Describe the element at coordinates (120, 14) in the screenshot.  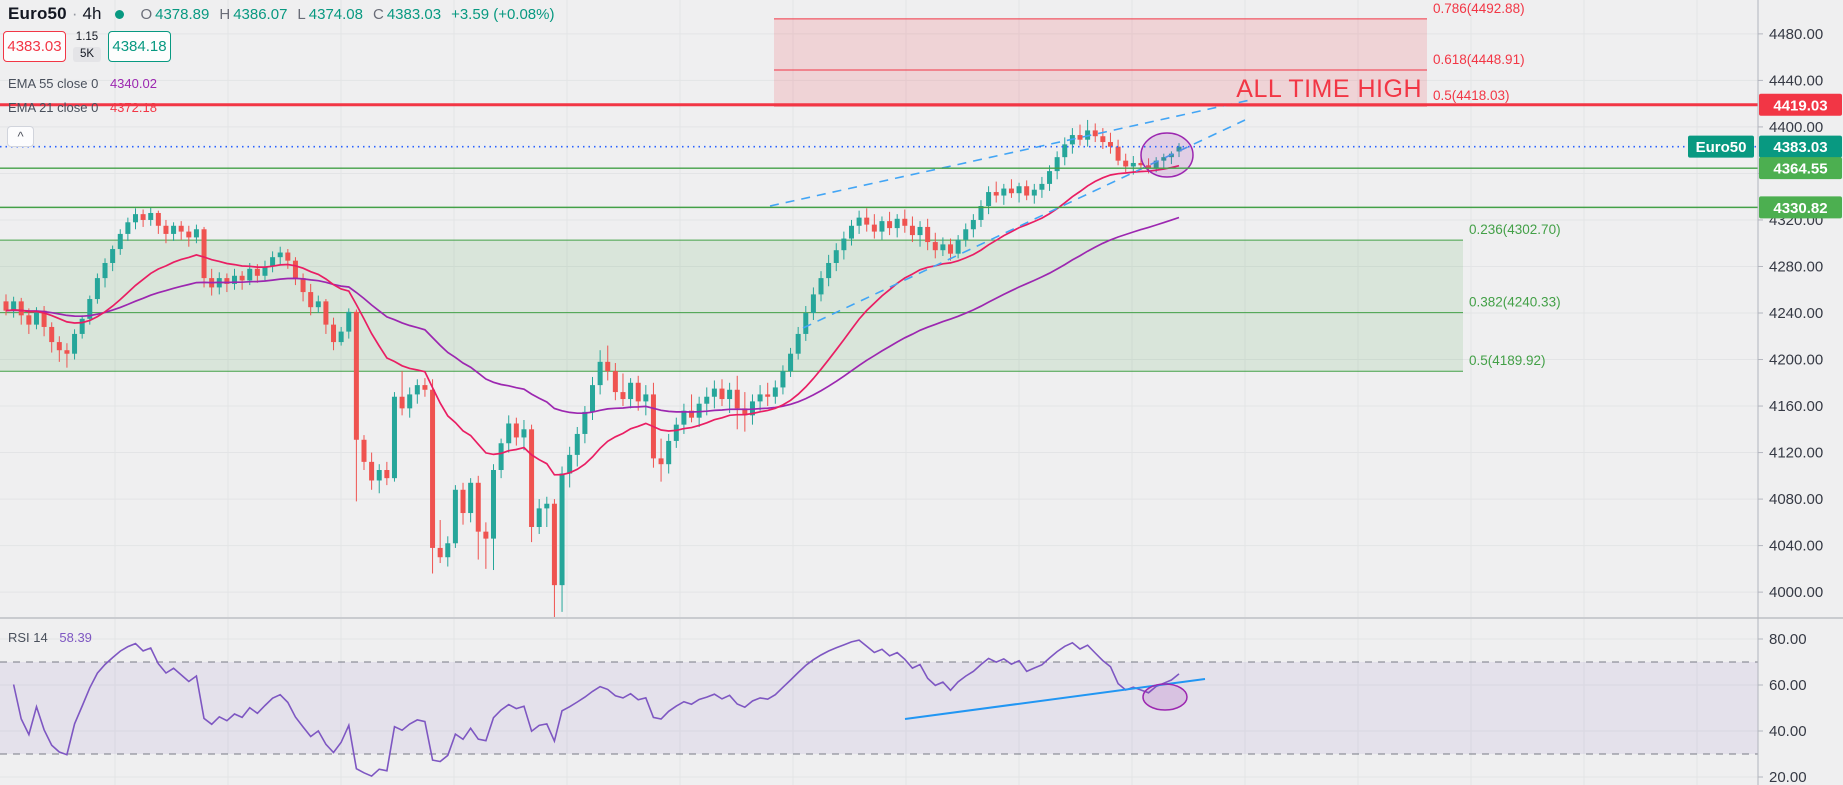
I see `market-open-icon` at that location.